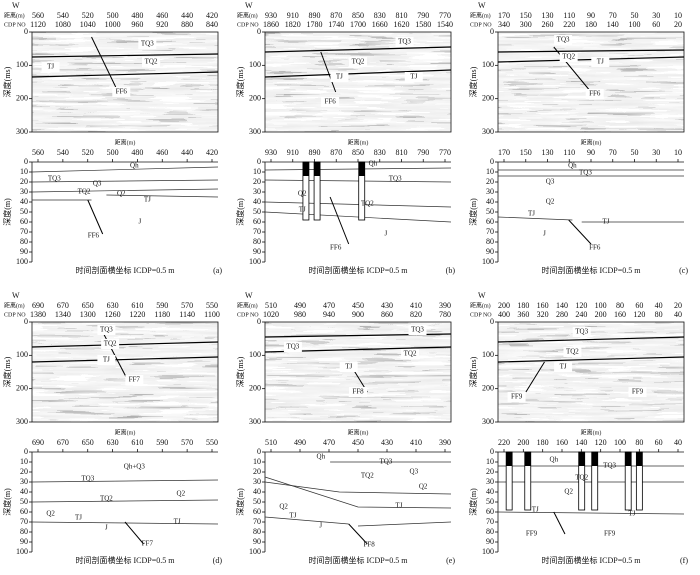 This screenshot has width=700, height=575. I want to click on cdp-tick: 280, so click(562, 314).